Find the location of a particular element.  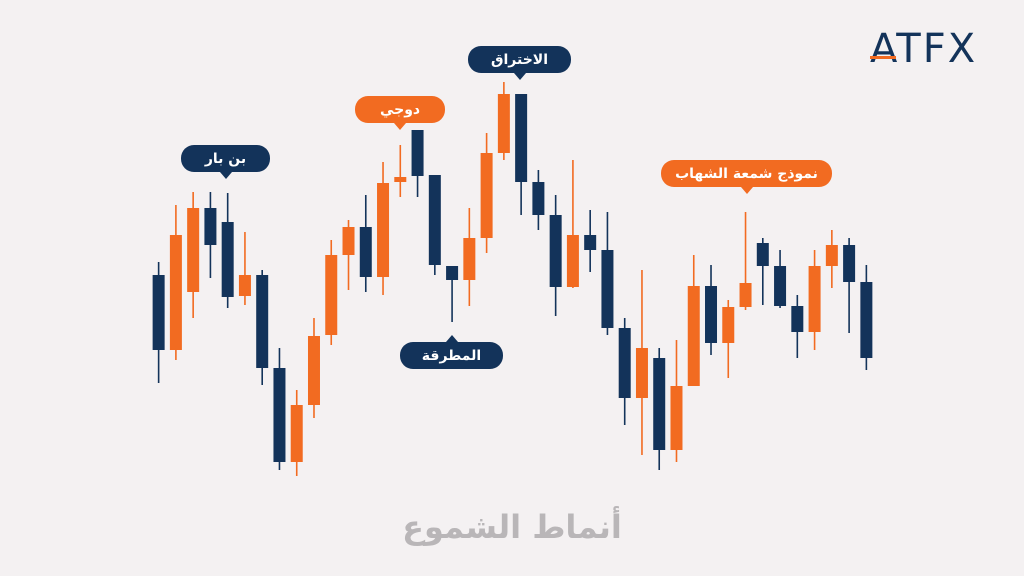

callout-text: المطرقة is located at coordinates (451, 355).